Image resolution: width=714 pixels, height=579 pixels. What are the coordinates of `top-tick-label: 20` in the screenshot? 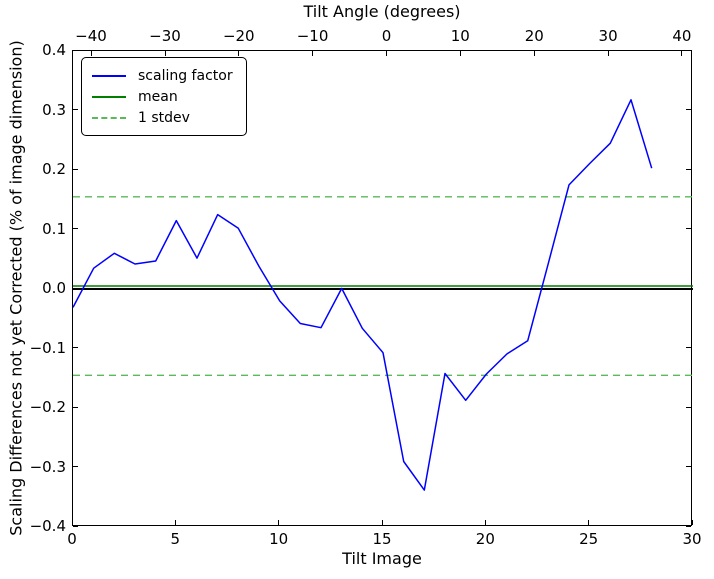 It's located at (534, 36).